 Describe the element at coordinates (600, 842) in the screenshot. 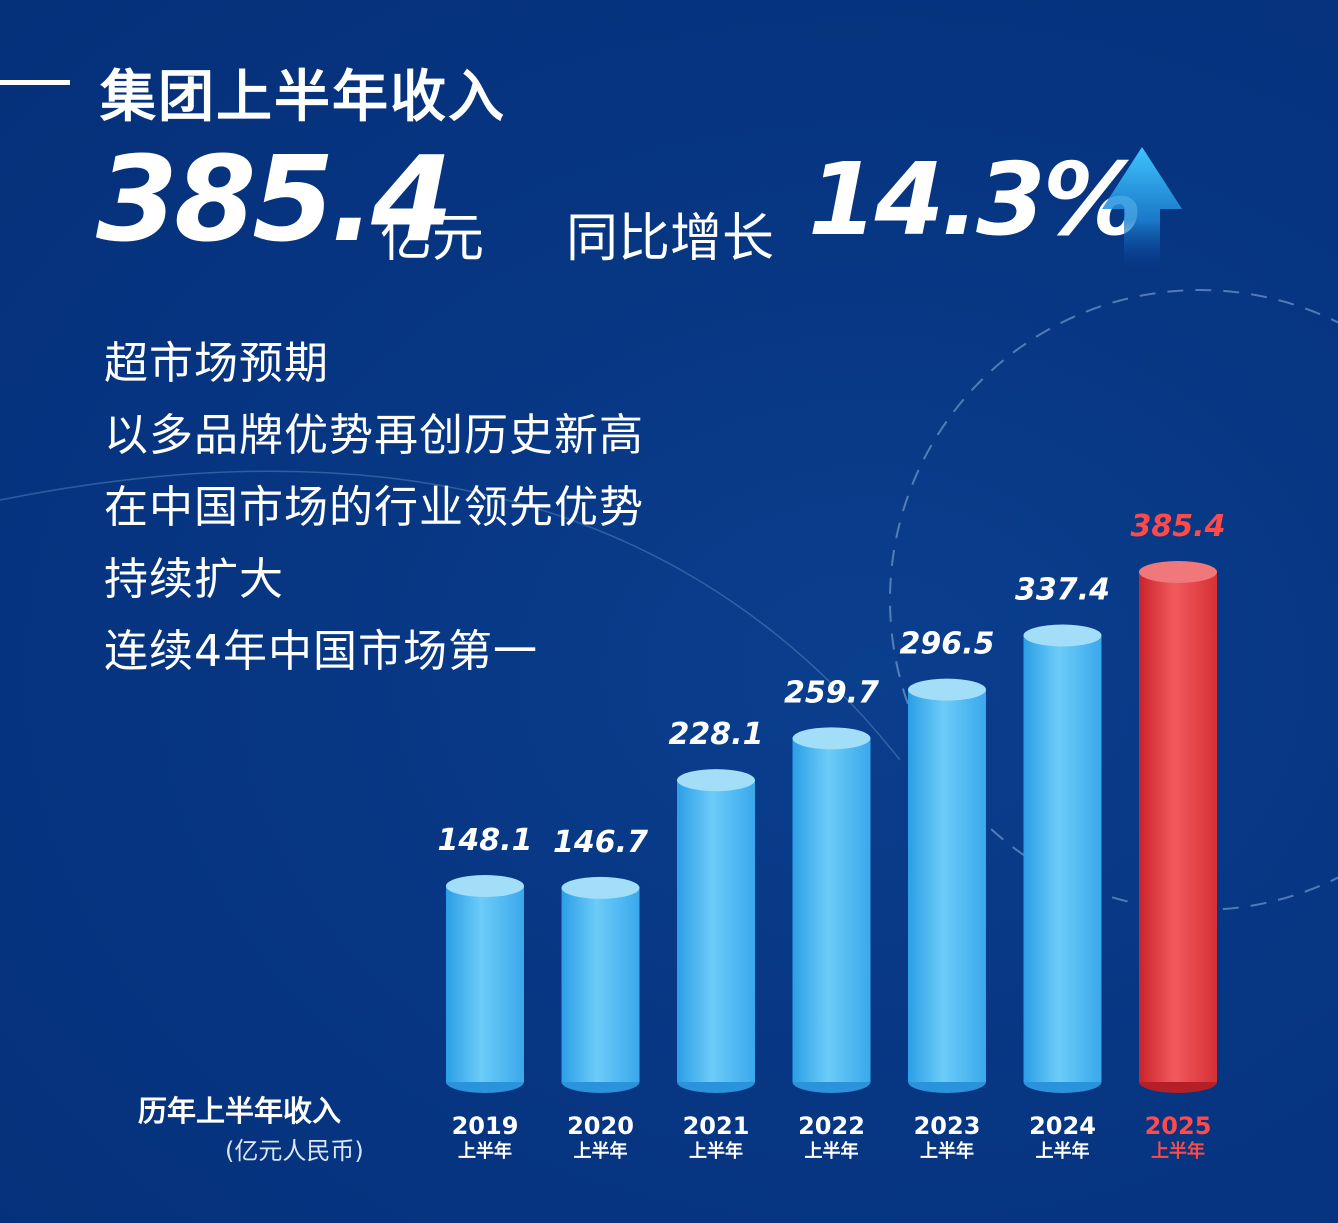

I see `data-label: 146.7` at that location.